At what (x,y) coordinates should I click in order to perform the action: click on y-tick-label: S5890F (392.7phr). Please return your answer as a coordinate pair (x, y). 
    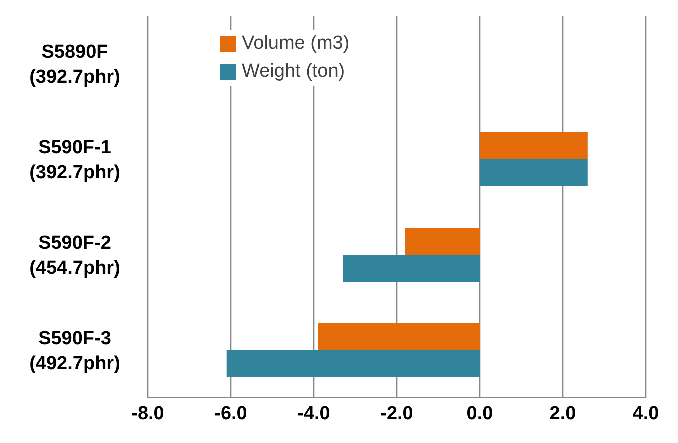
    Looking at the image, I should click on (75, 65).